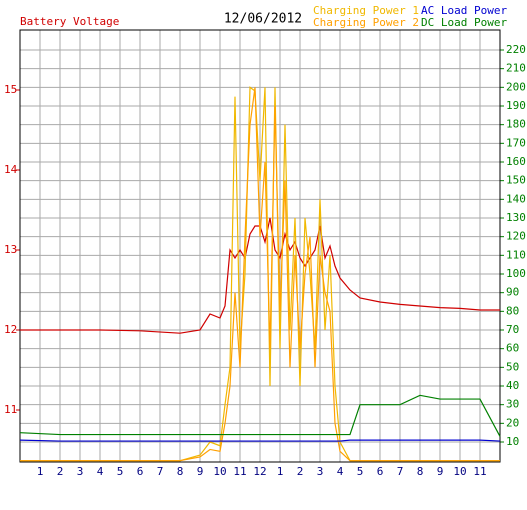 The image size is (527, 510). Describe the element at coordinates (366, 22) in the screenshot. I see `legend-label: Charging Power 2` at that location.